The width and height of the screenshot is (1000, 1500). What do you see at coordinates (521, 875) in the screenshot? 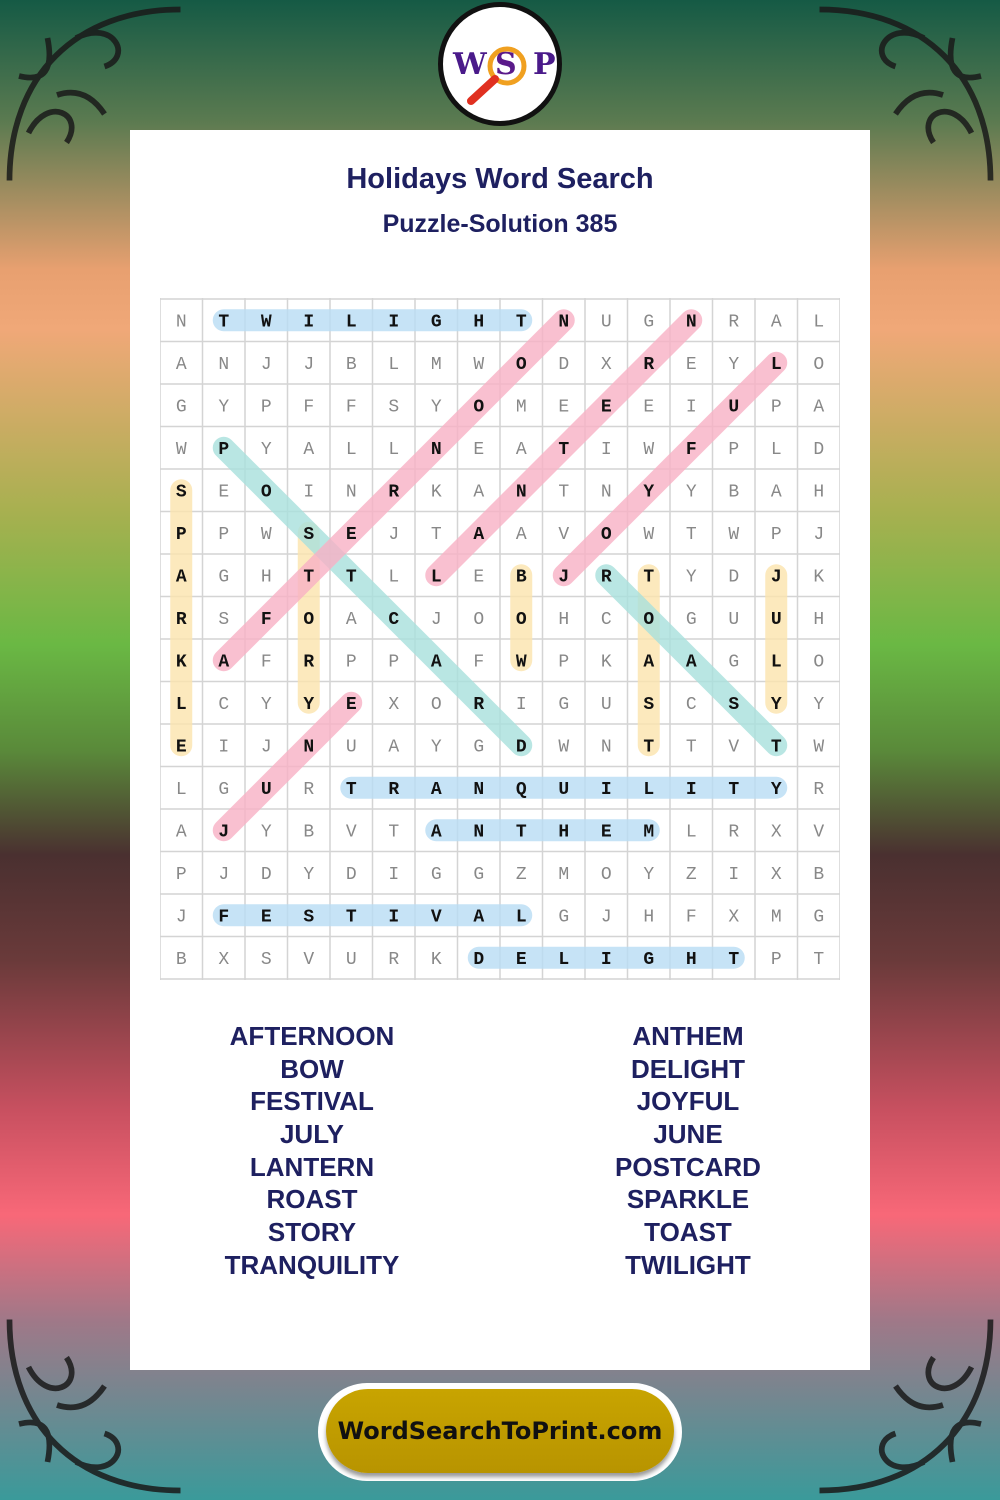
I see `grid-letter: Z` at bounding box center [521, 875].